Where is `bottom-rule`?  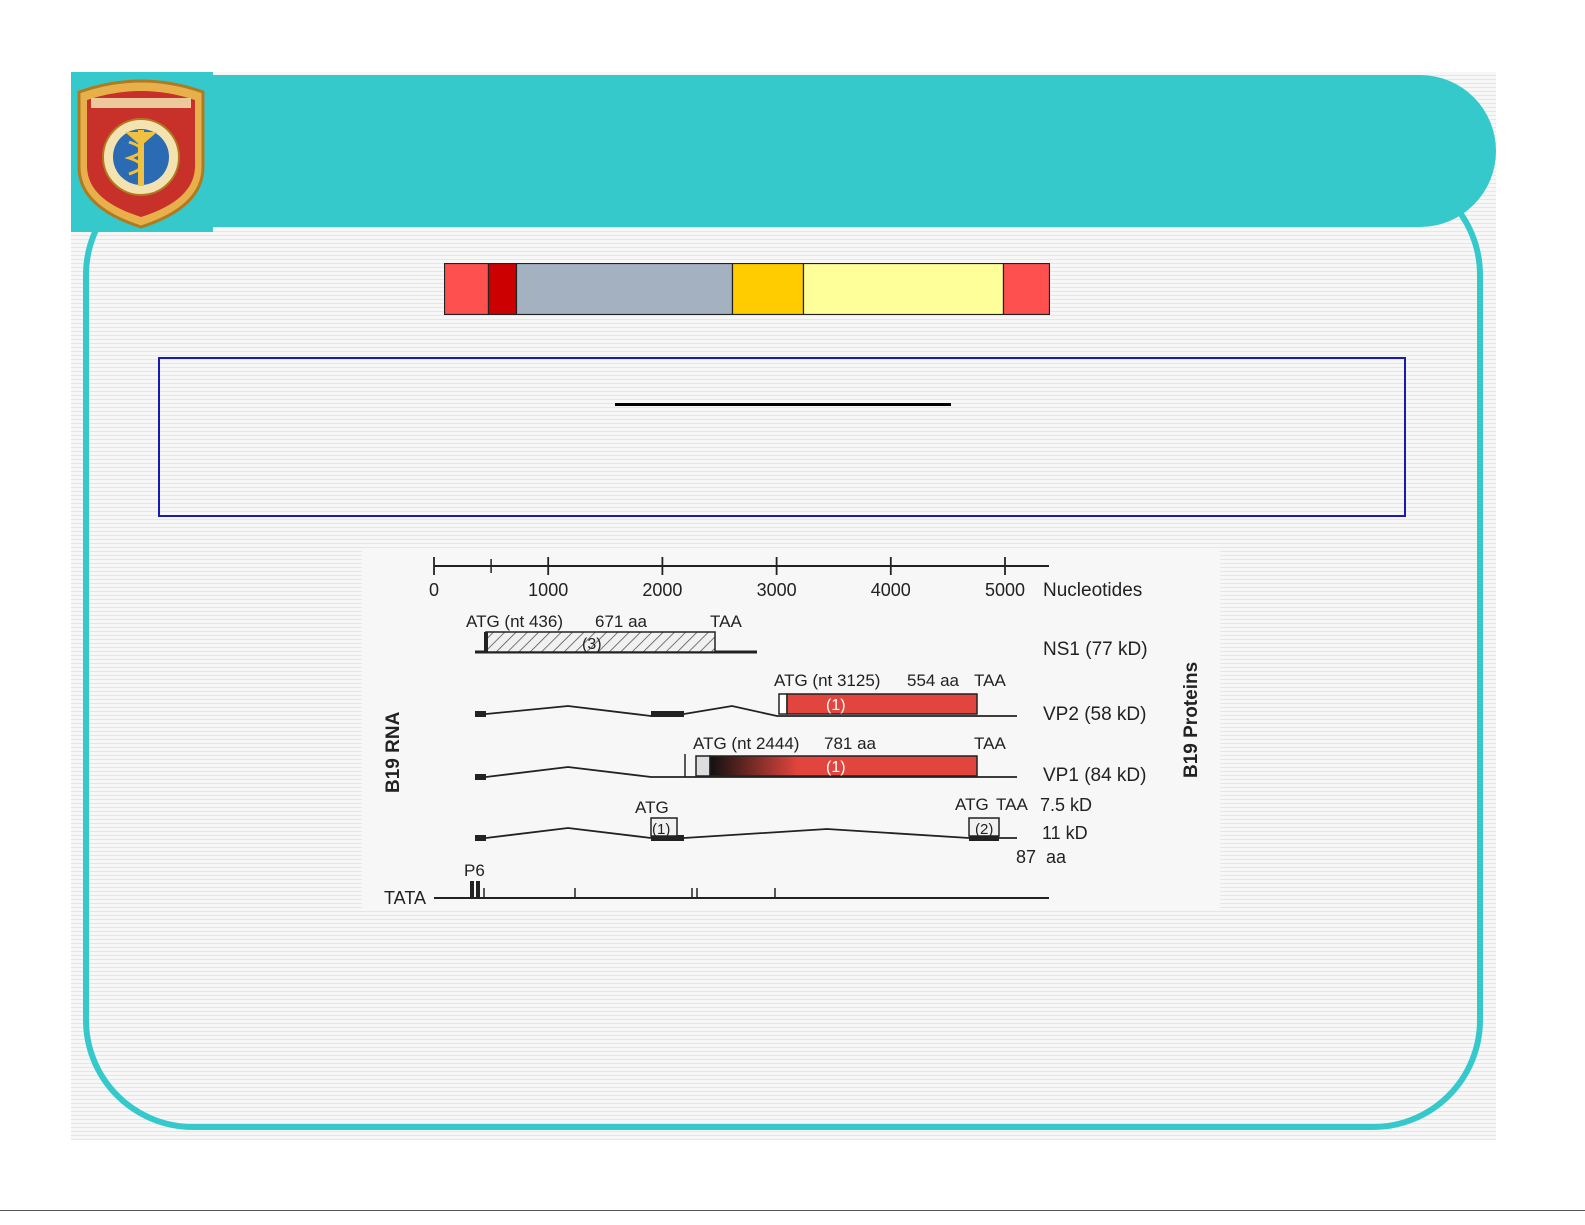 bottom-rule is located at coordinates (792, 1210).